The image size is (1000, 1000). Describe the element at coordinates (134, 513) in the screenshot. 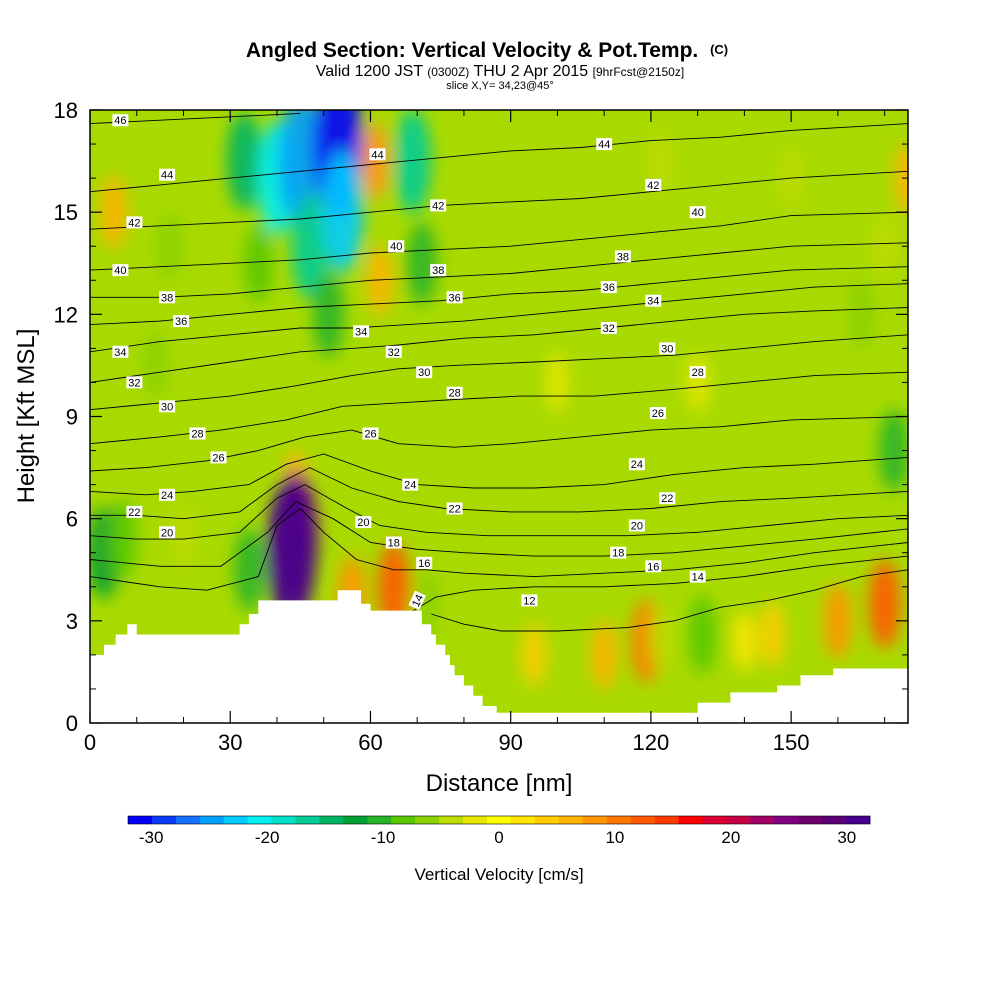

I see `contour-label-text: 22` at that location.